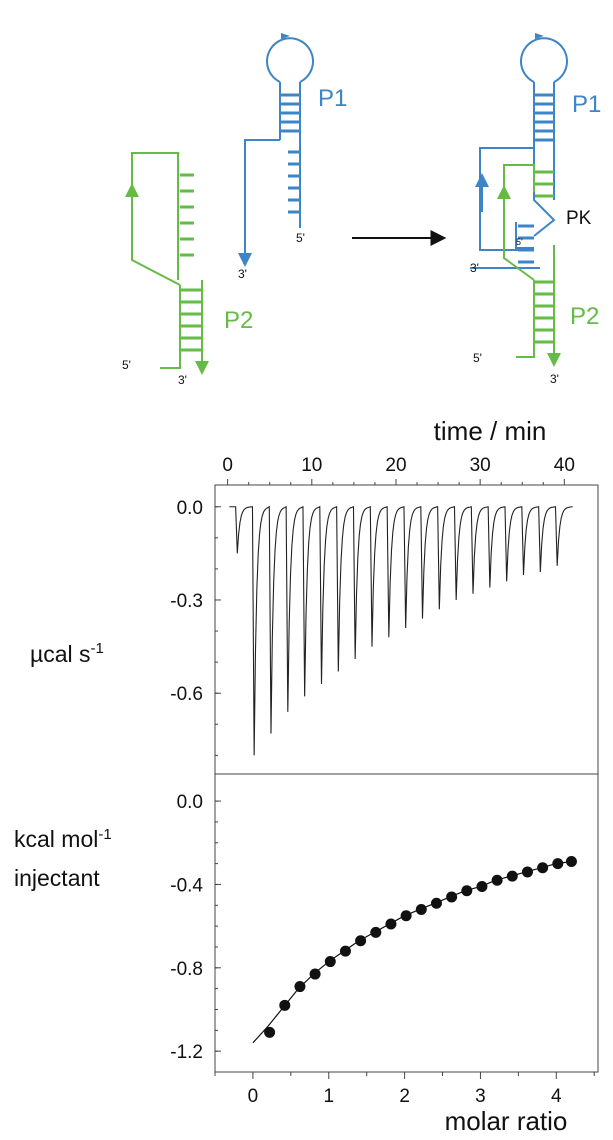 The height and width of the screenshot is (1140, 613). What do you see at coordinates (586, 104) in the screenshot?
I see `right-p1-label: P1` at bounding box center [586, 104].